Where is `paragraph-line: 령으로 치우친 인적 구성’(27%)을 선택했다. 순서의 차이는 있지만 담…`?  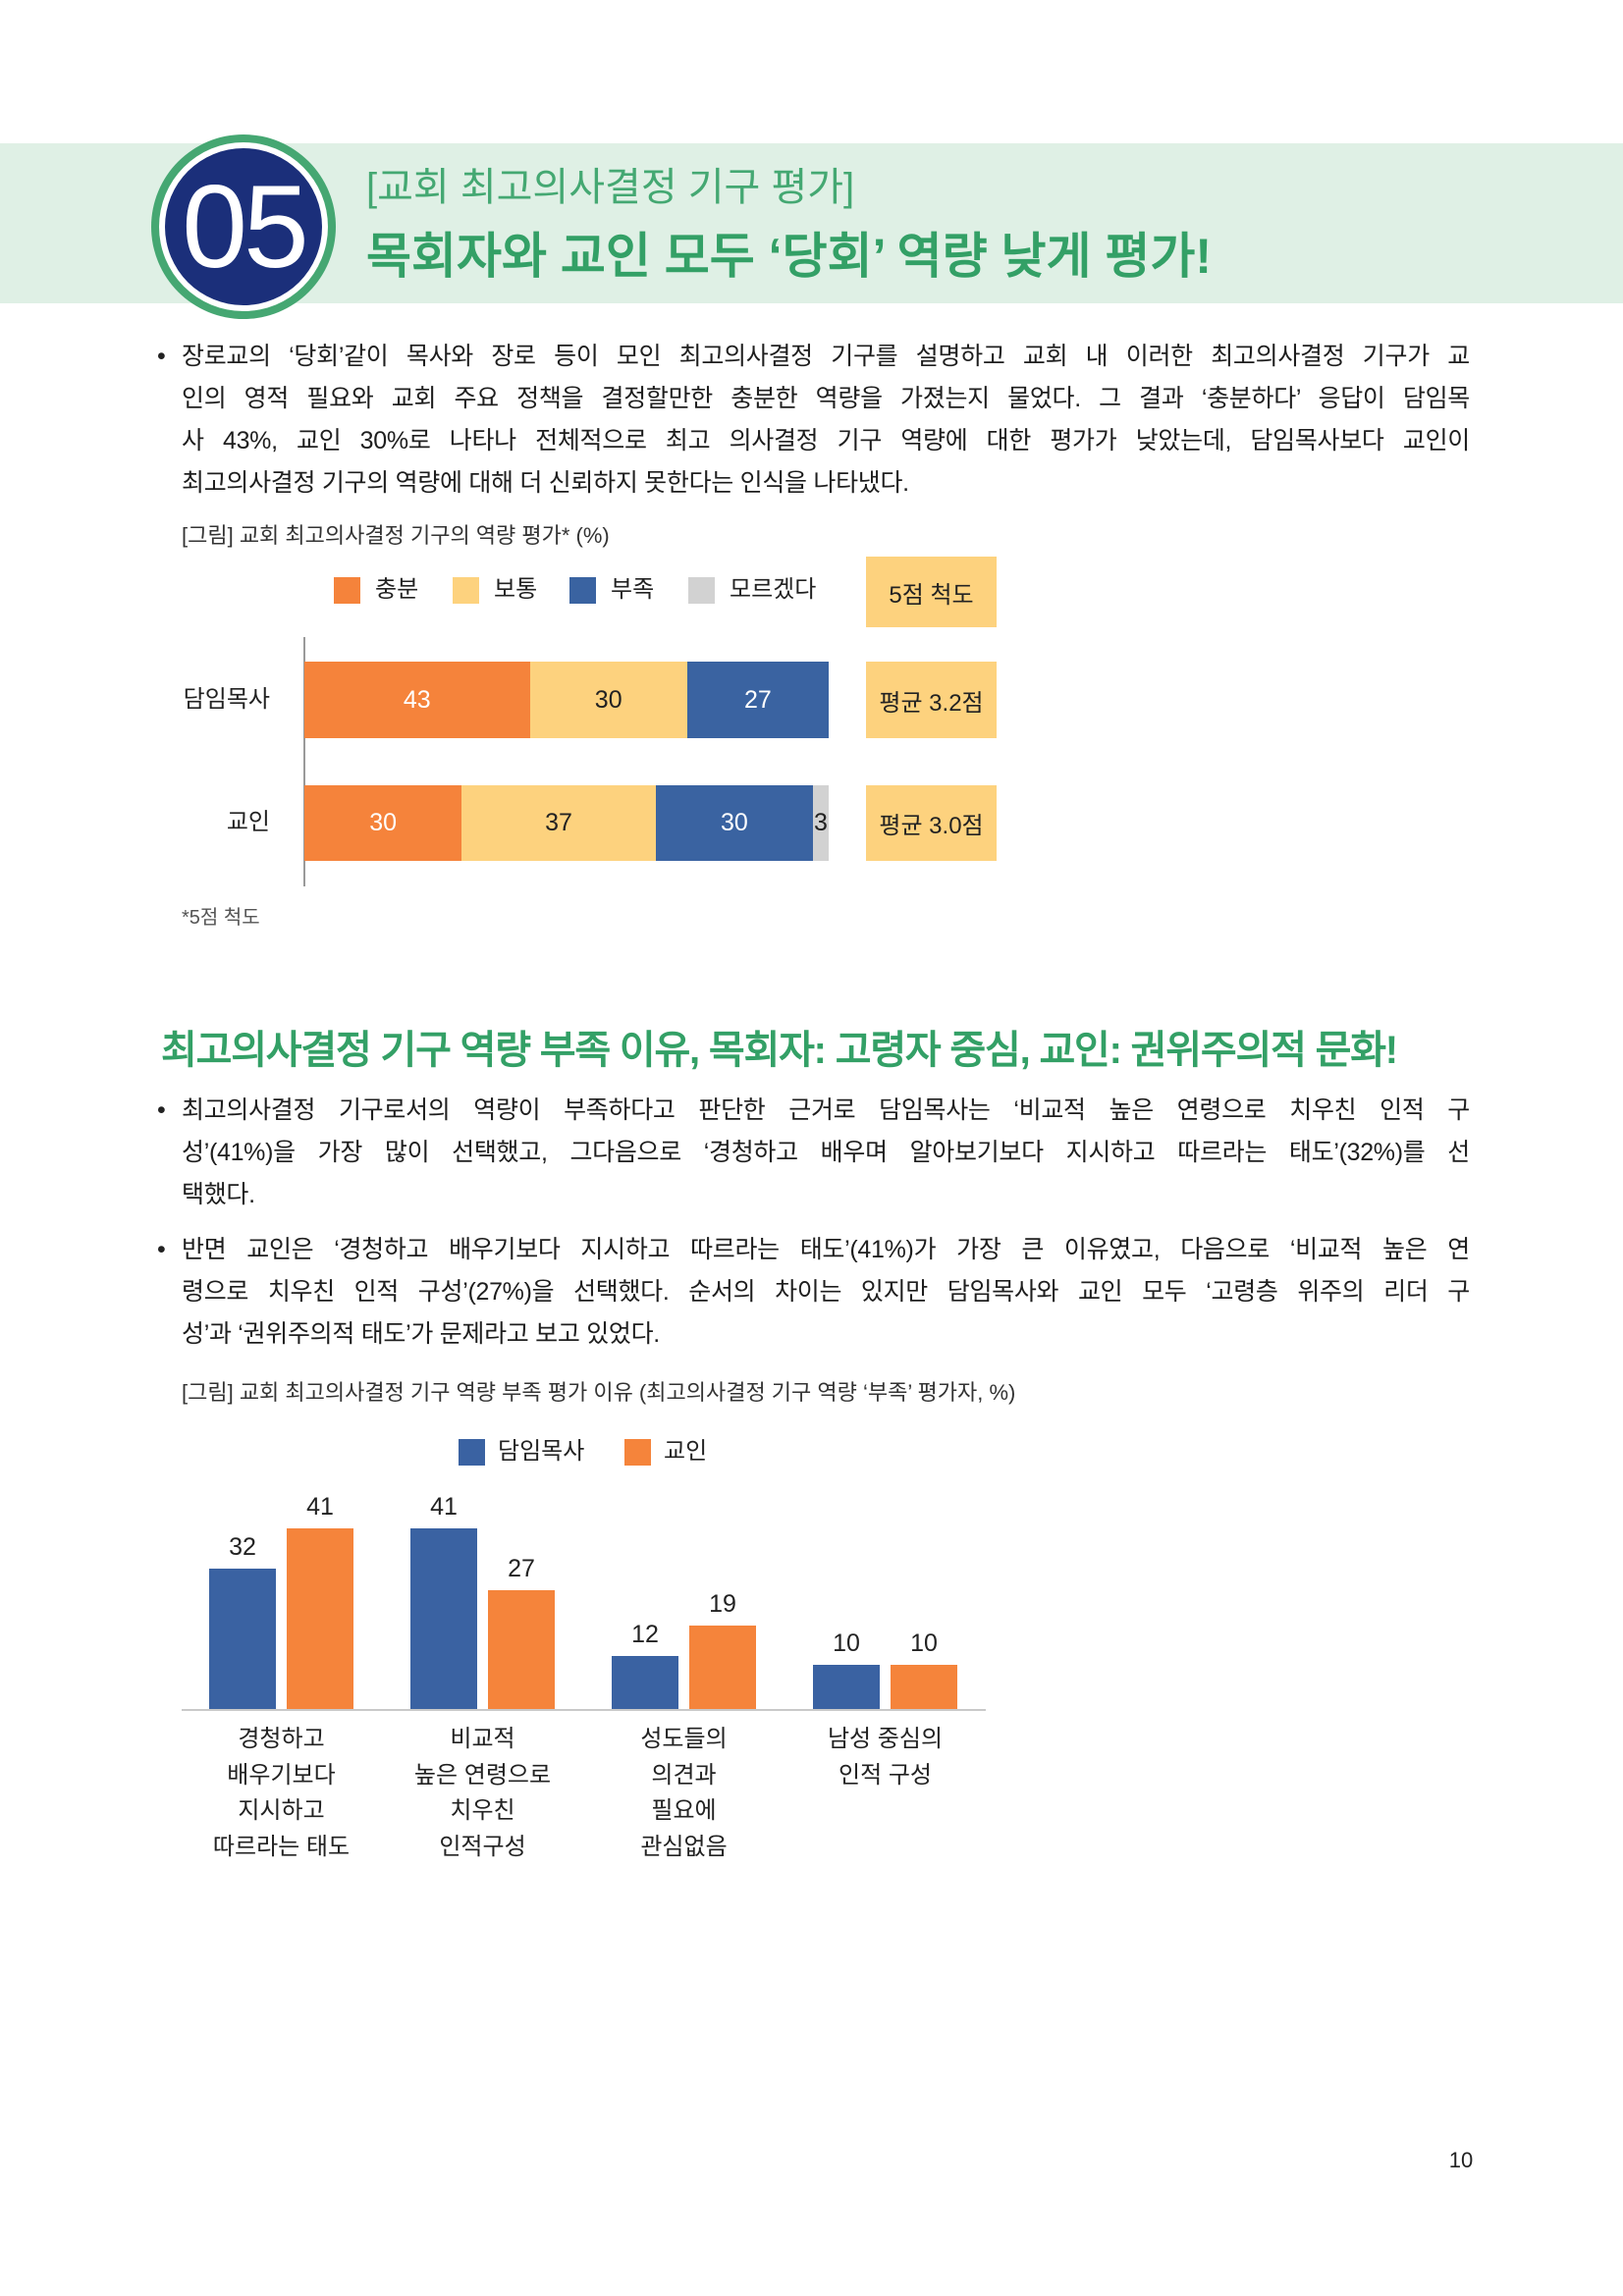
paragraph-line: 령으로 치우친 인적 구성’(27%)을 선택했다. 순서의 차이는 있지만 담… is located at coordinates (826, 1292).